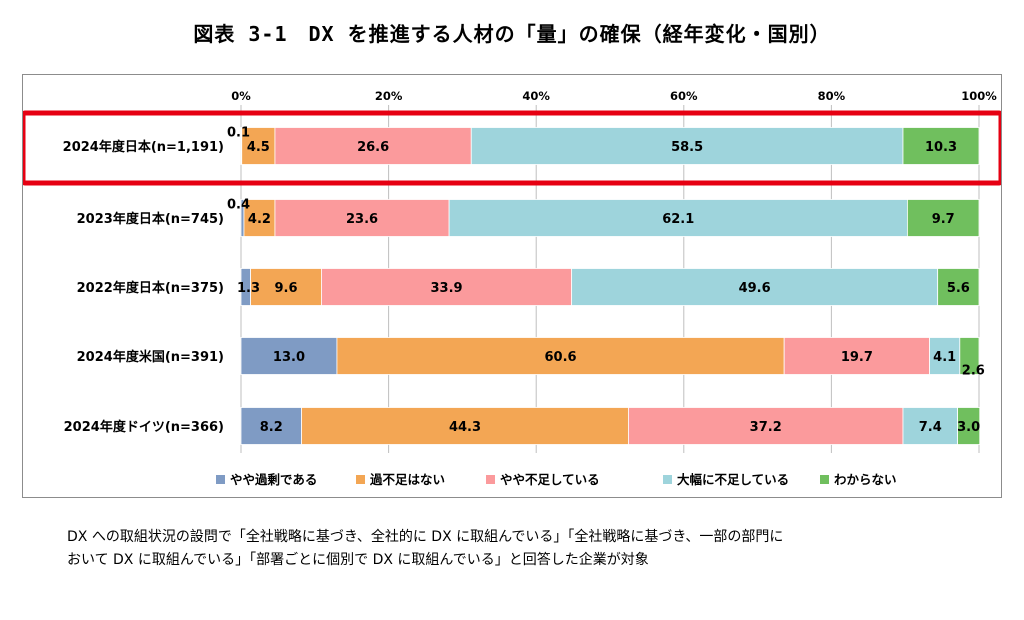 This screenshot has width=1024, height=620. Describe the element at coordinates (536, 96) in the screenshot. I see `x-tick-label: 40%` at that location.